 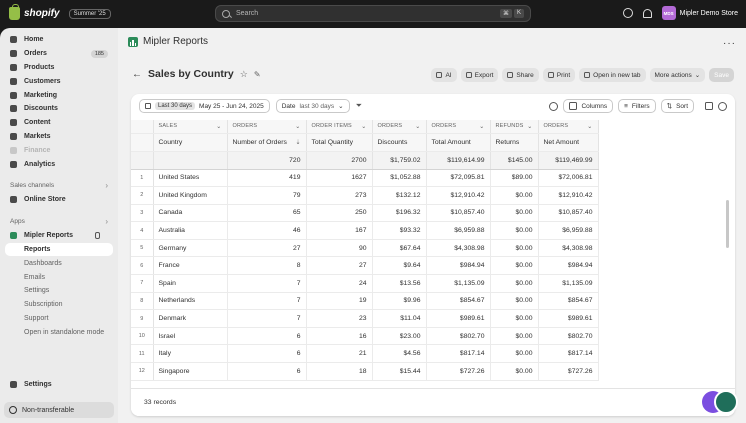 What do you see at coordinates (520, 75) in the screenshot?
I see `share-button: Share` at bounding box center [520, 75].